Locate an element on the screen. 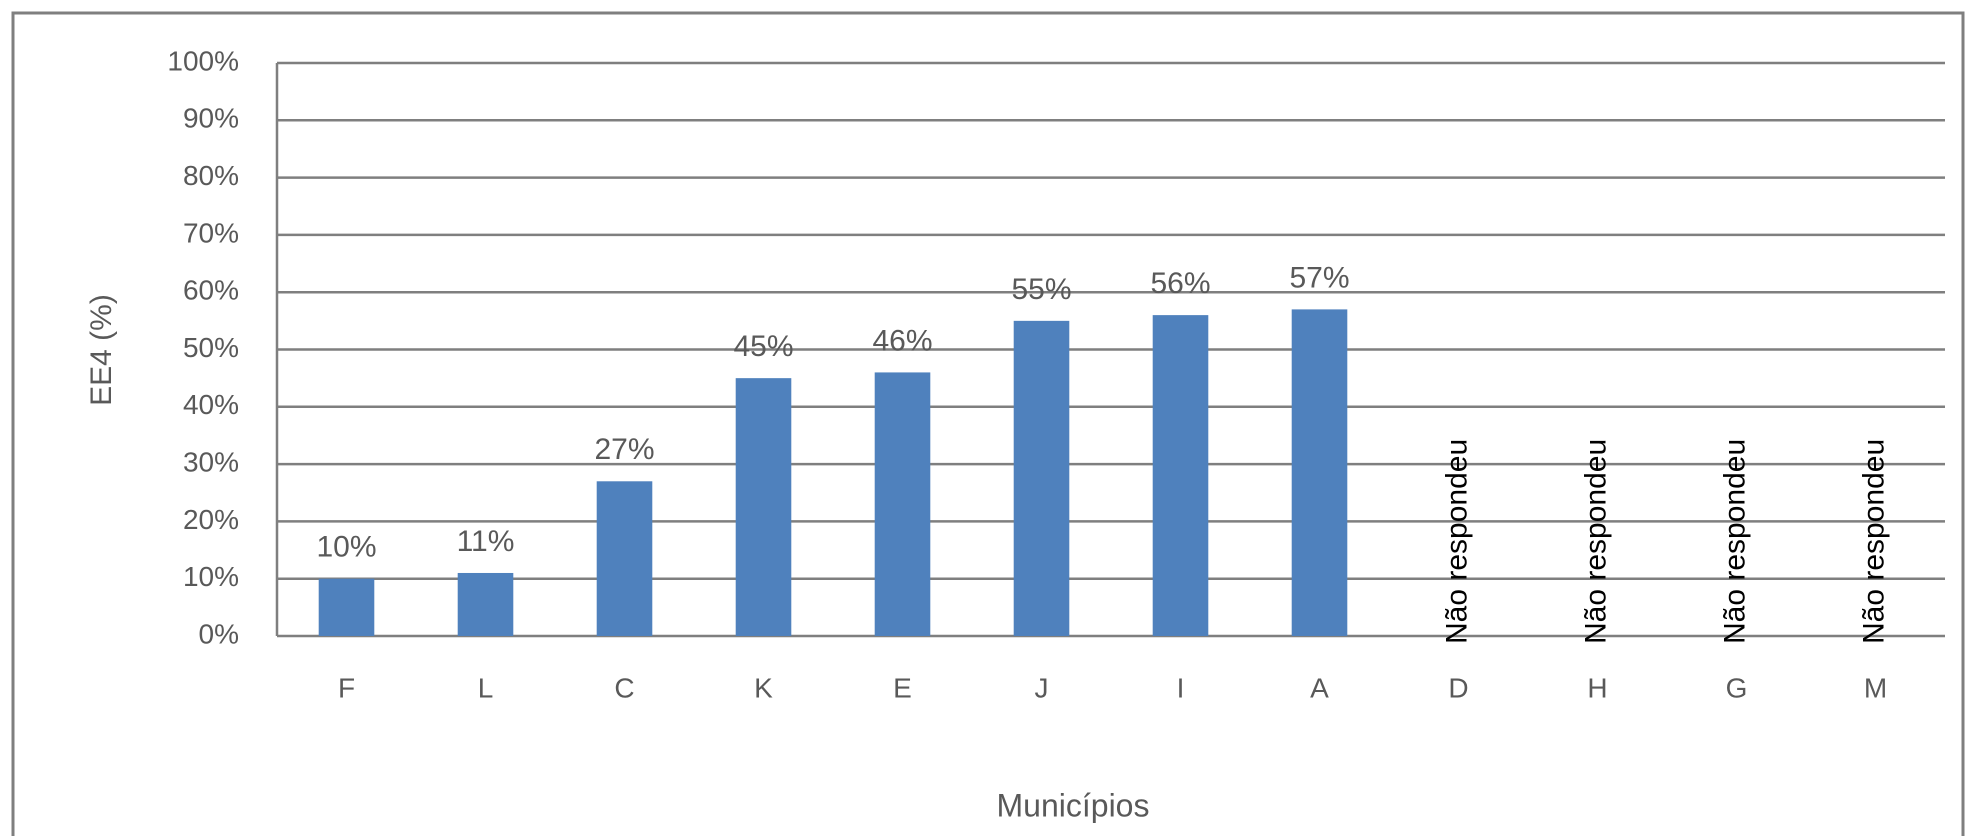  data-label: 56% is located at coordinates (1180, 283).